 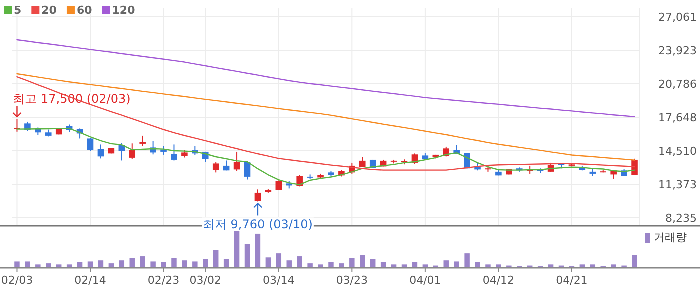 What do you see at coordinates (352, 280) in the screenshot?
I see `x-tick-label: 03/23` at bounding box center [352, 280].